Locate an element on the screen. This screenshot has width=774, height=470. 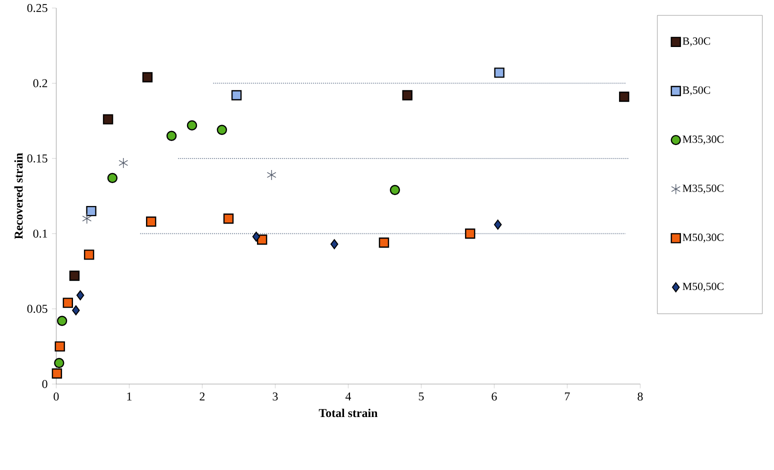
x-tick-label: 1 is located at coordinates (129, 396).